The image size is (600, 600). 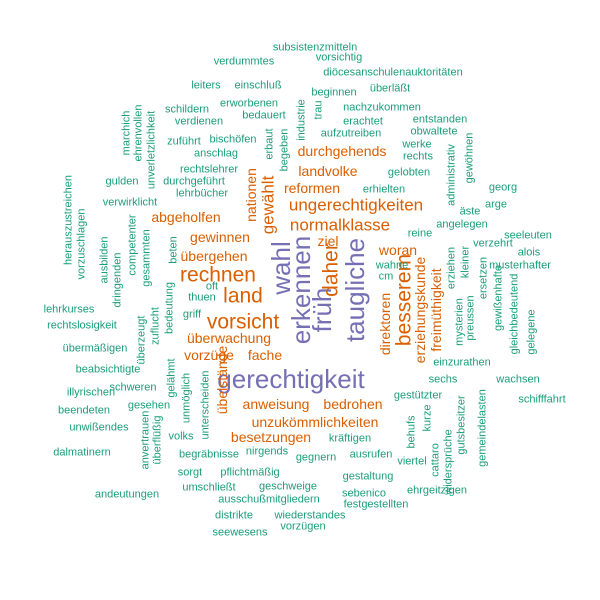 What do you see at coordinates (351, 133) in the screenshot?
I see `word: aufzutreiben` at bounding box center [351, 133].